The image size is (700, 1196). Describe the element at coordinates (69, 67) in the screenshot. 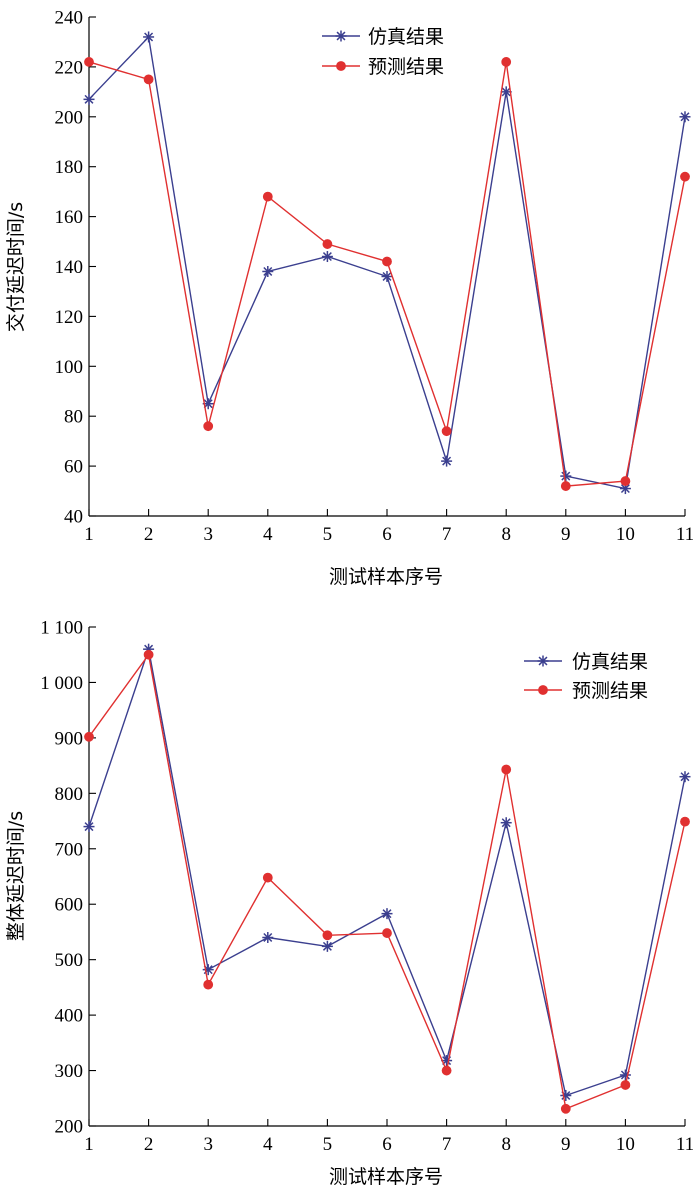

I see `y-tick-label: 220` at that location.